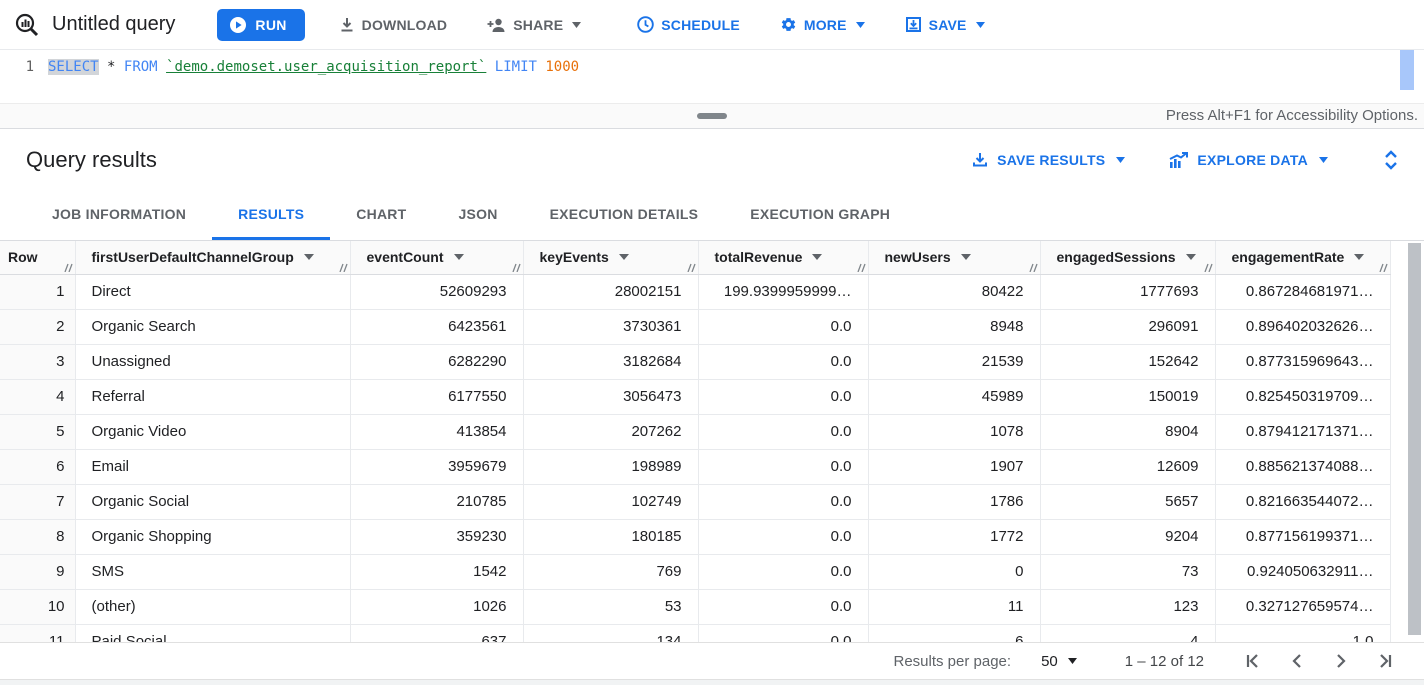  I want to click on column-header-totalRevenue: totalRevenue, so click(783, 258).